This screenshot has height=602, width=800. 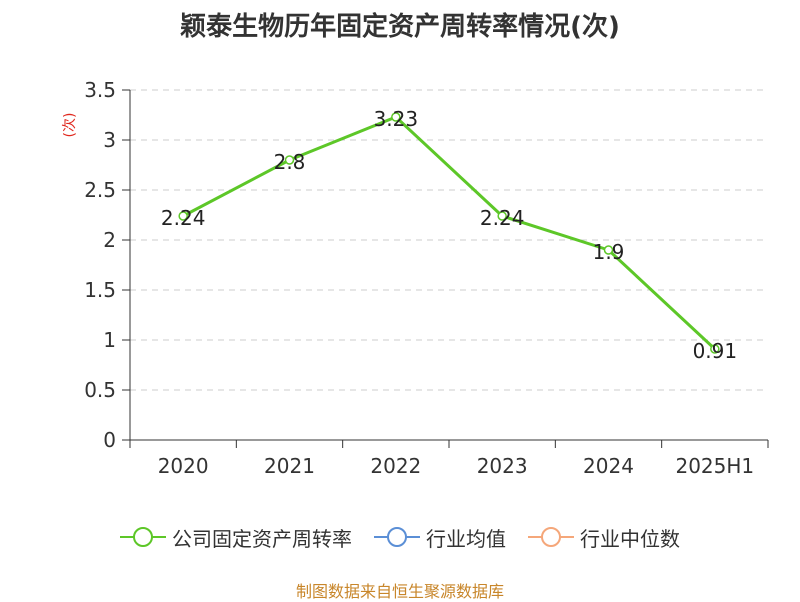 I want to click on x-tick-label: 2024, so click(x=608, y=466).